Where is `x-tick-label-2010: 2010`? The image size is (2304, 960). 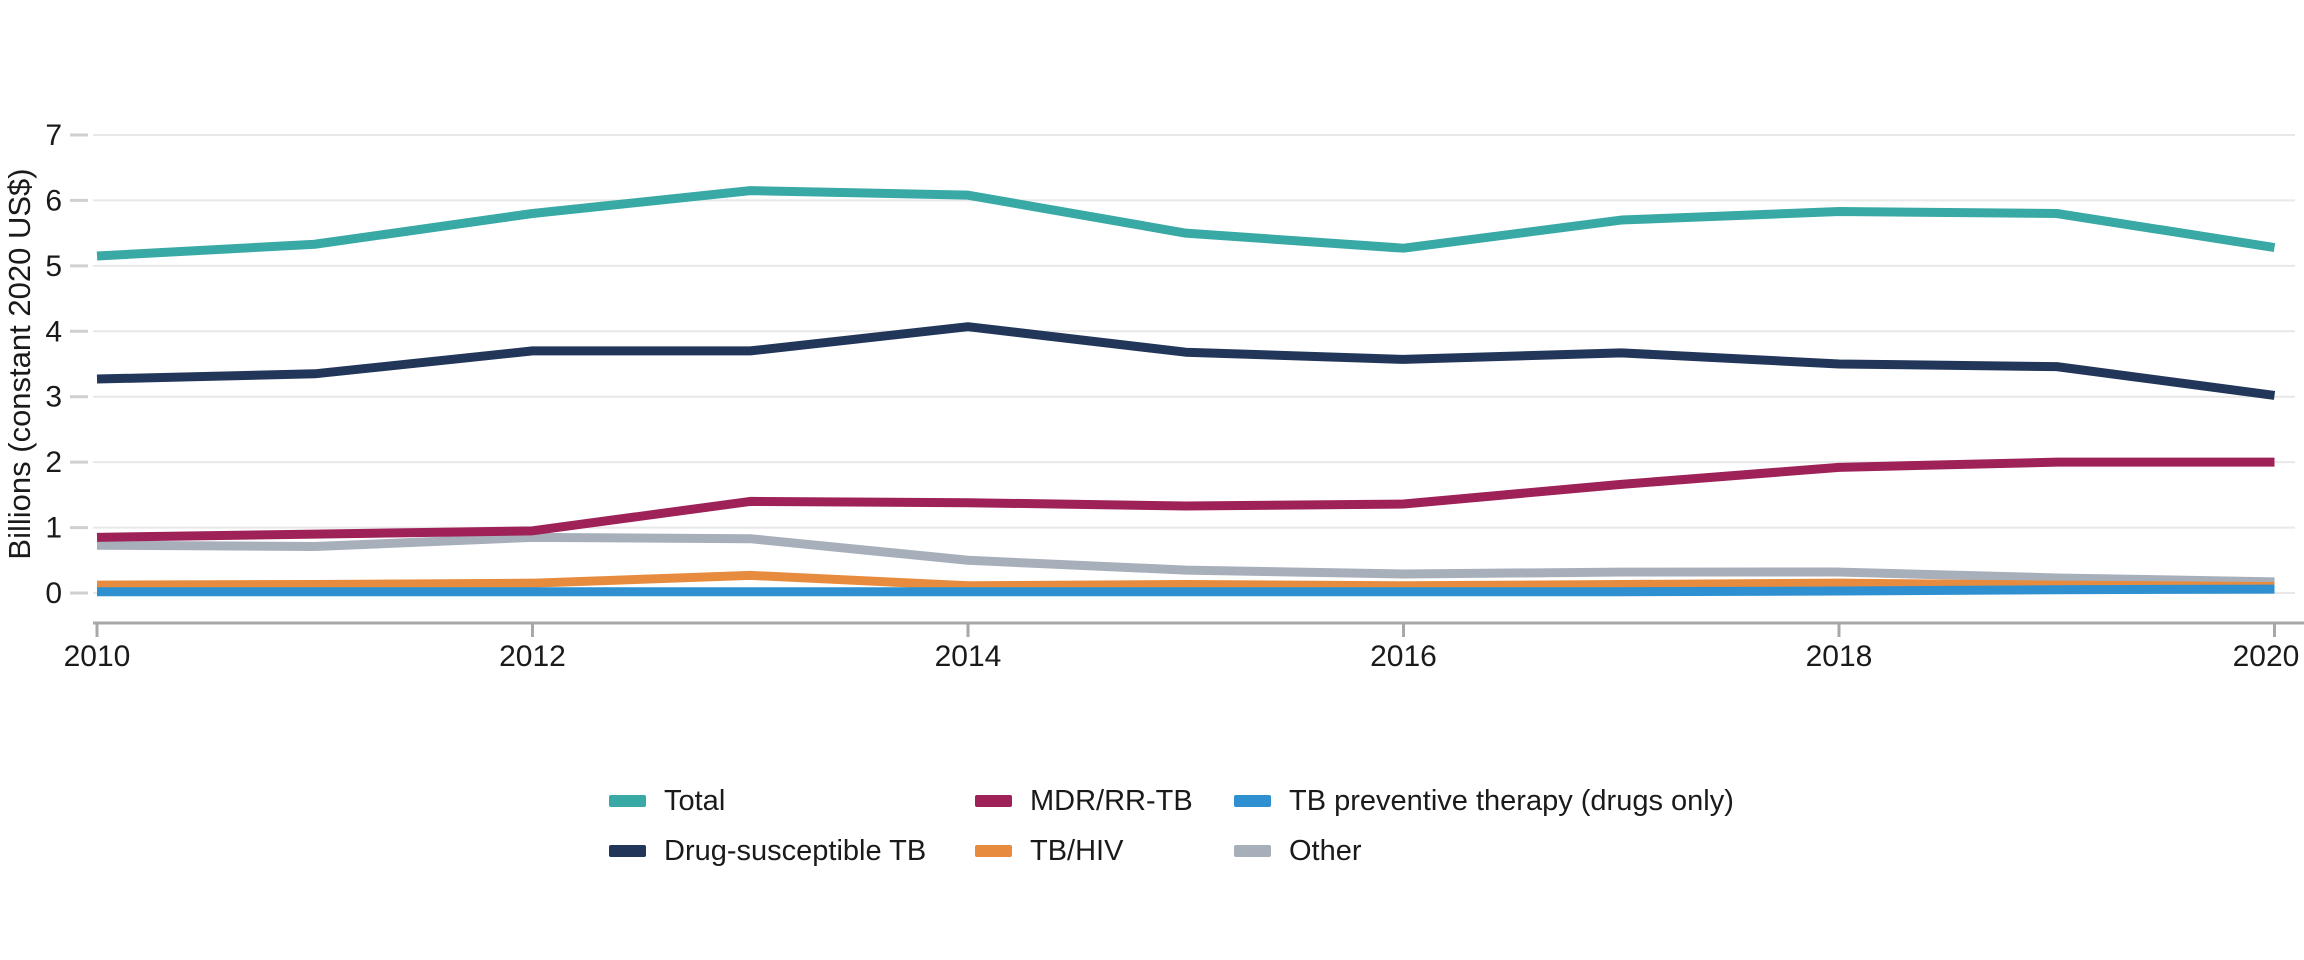 x-tick-label-2010: 2010 is located at coordinates (97, 656).